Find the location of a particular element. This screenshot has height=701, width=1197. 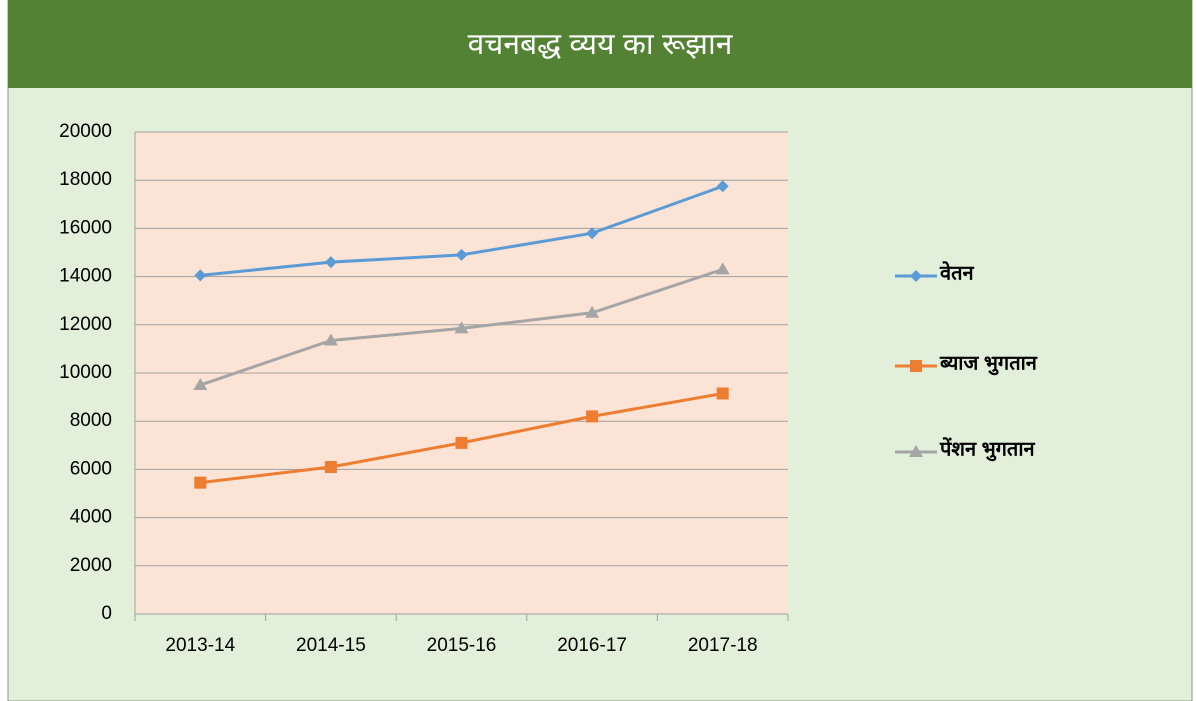

y-tick-label: 2000 is located at coordinates (91, 565).